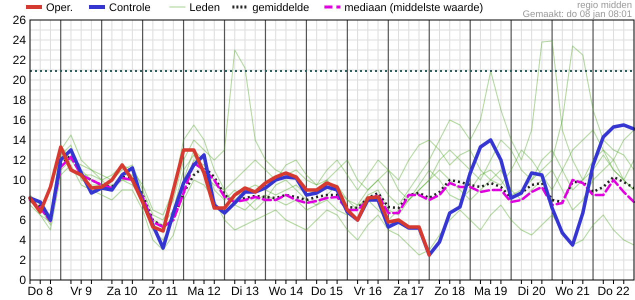 Image resolution: width=635 pixels, height=300 pixels. What do you see at coordinates (19, 20) in the screenshot?
I see `y-tick-label: 26` at bounding box center [19, 20].